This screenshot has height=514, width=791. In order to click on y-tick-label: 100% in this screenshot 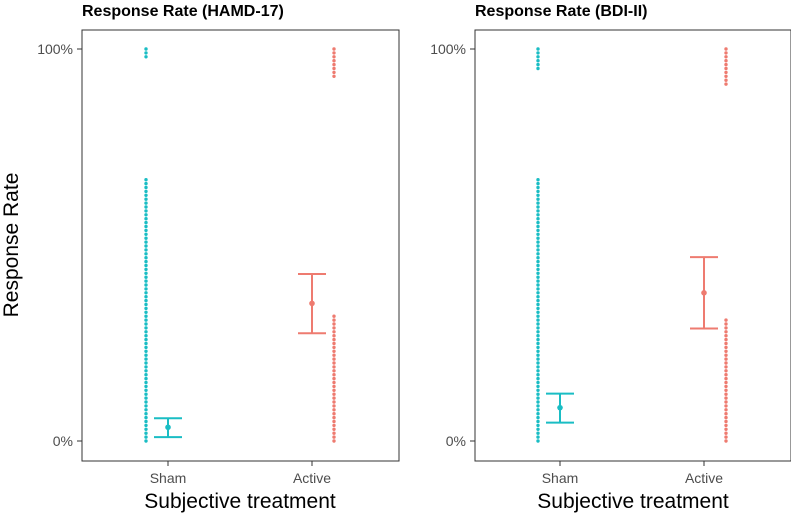, I will do `click(55, 49)`.